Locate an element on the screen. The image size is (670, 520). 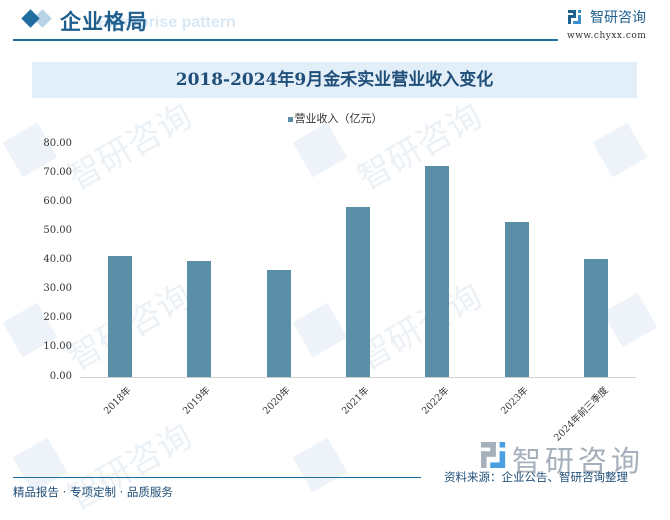
footer-slogan: 精品报告 · 专项定制 · 品质服务 is located at coordinates (93, 492).